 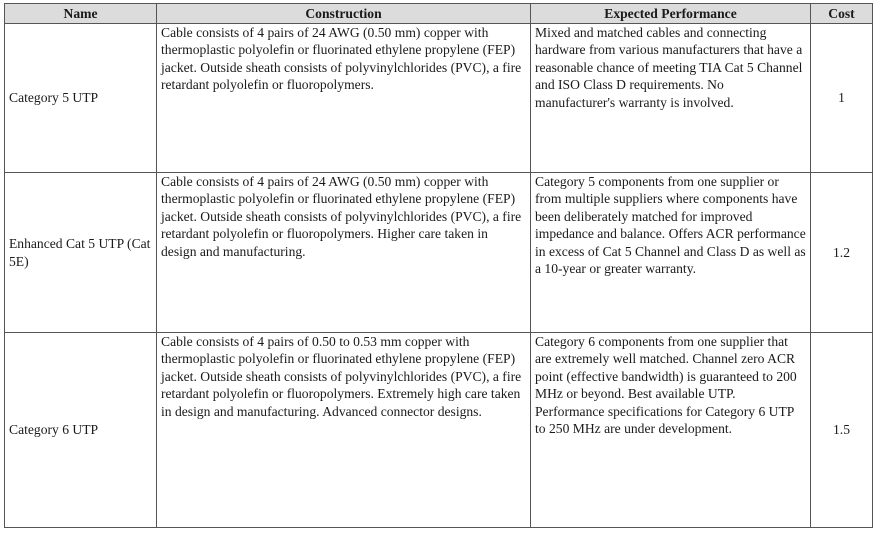 I want to click on cost-cell: 1.2, so click(x=841, y=252).